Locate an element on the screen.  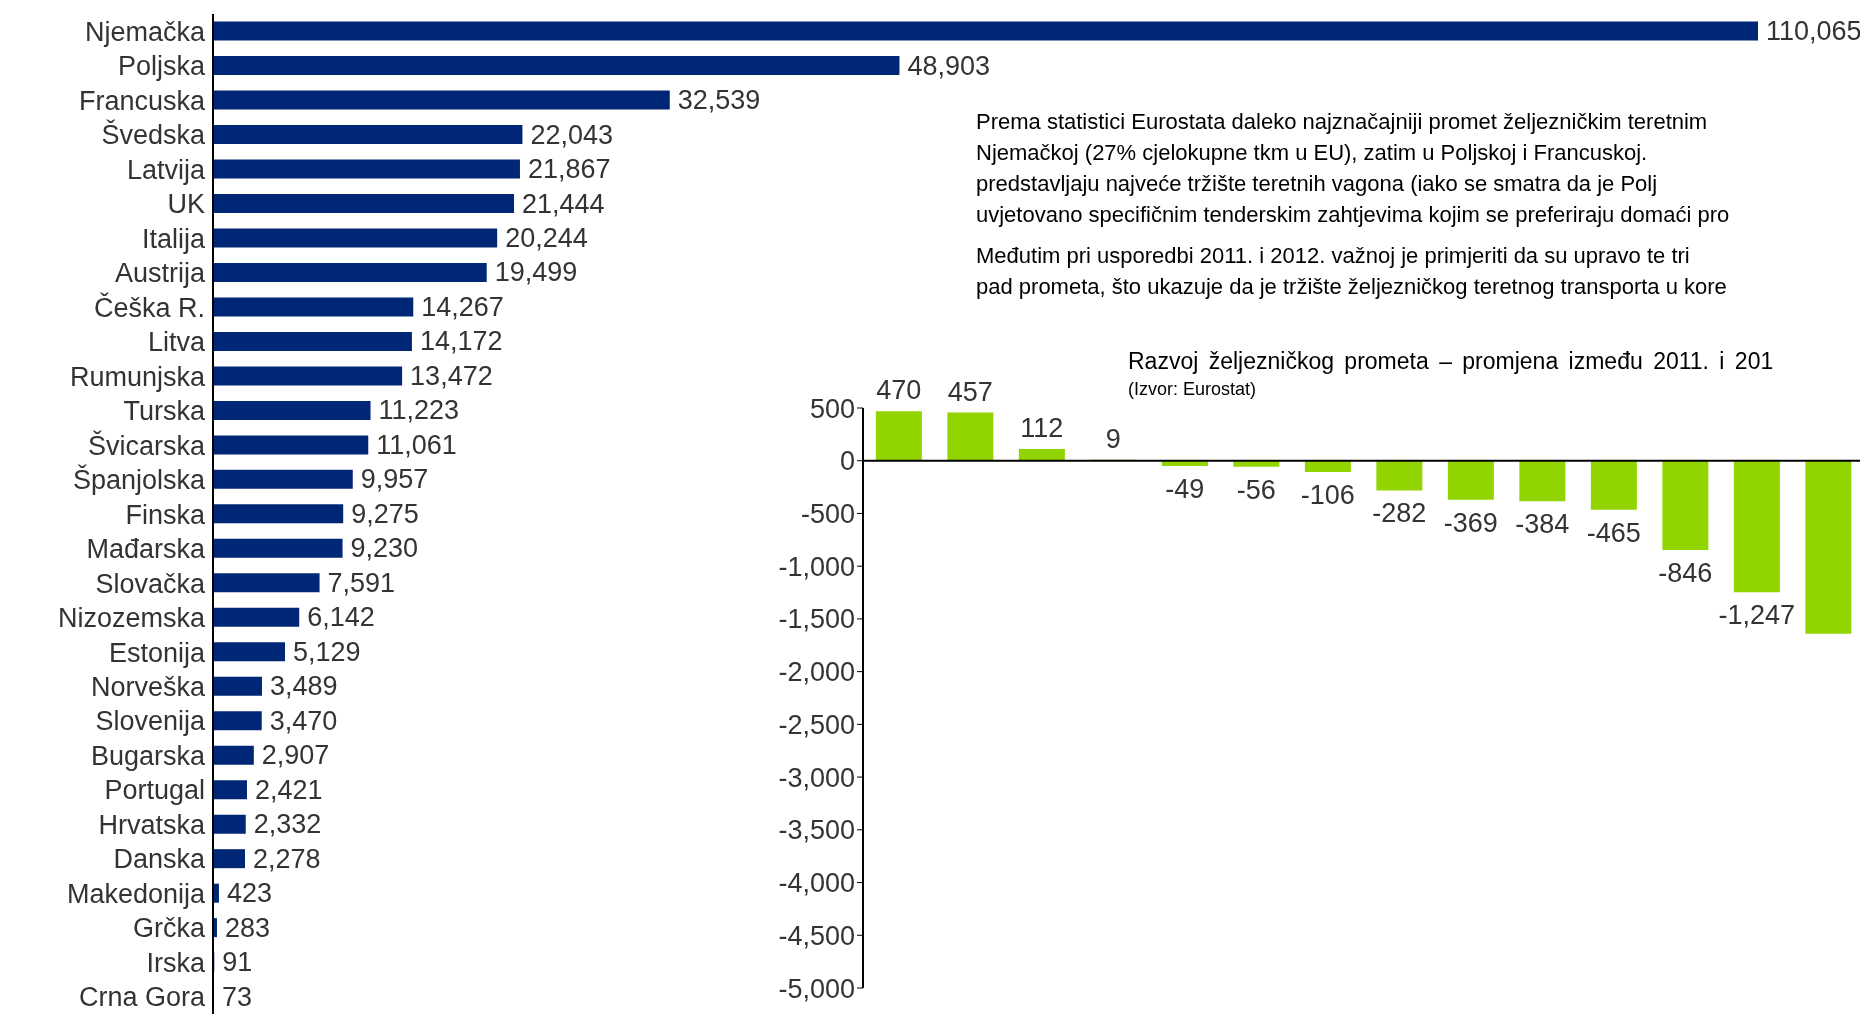
data-label: -106 is located at coordinates (1327, 494).